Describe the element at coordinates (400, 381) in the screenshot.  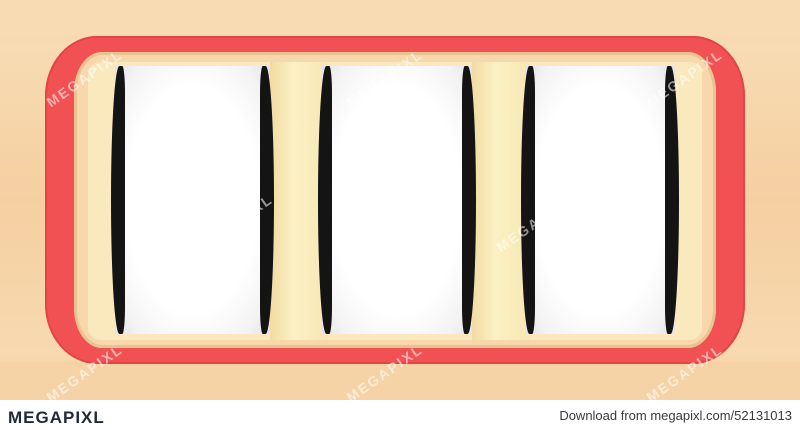
I see `background-band-bottom` at that location.